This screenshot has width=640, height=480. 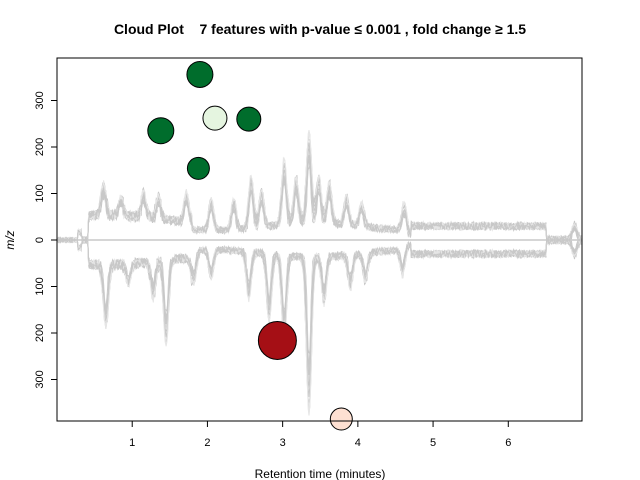 I want to click on trace-upper, so click(x=319, y=203).